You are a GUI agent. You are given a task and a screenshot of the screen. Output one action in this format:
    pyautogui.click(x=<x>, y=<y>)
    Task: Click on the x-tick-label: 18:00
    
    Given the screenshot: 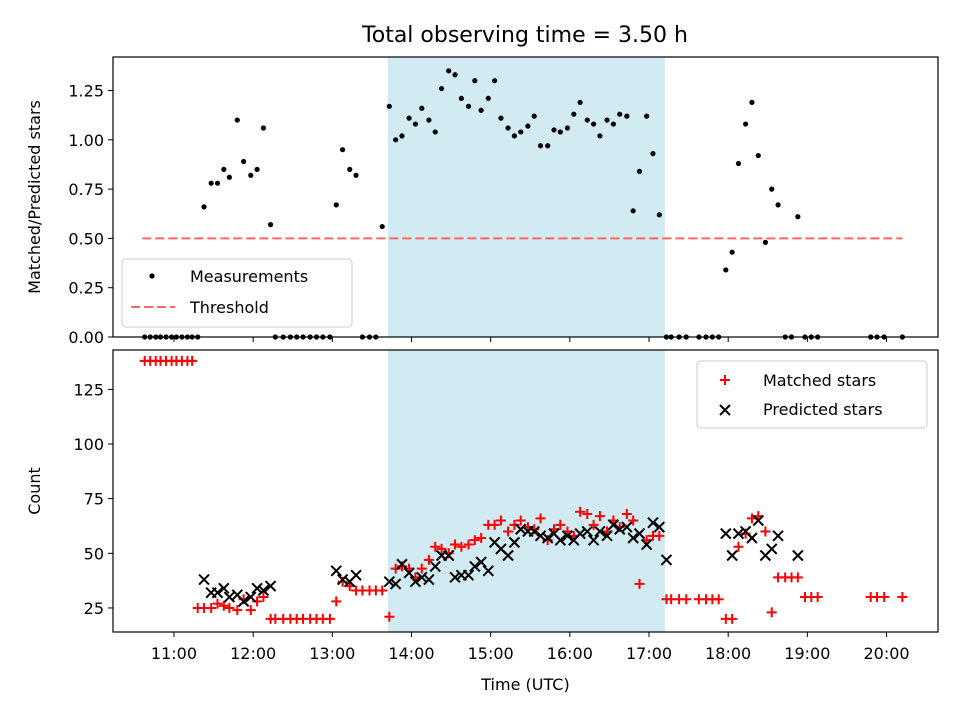 What is the action you would take?
    pyautogui.click(x=728, y=653)
    